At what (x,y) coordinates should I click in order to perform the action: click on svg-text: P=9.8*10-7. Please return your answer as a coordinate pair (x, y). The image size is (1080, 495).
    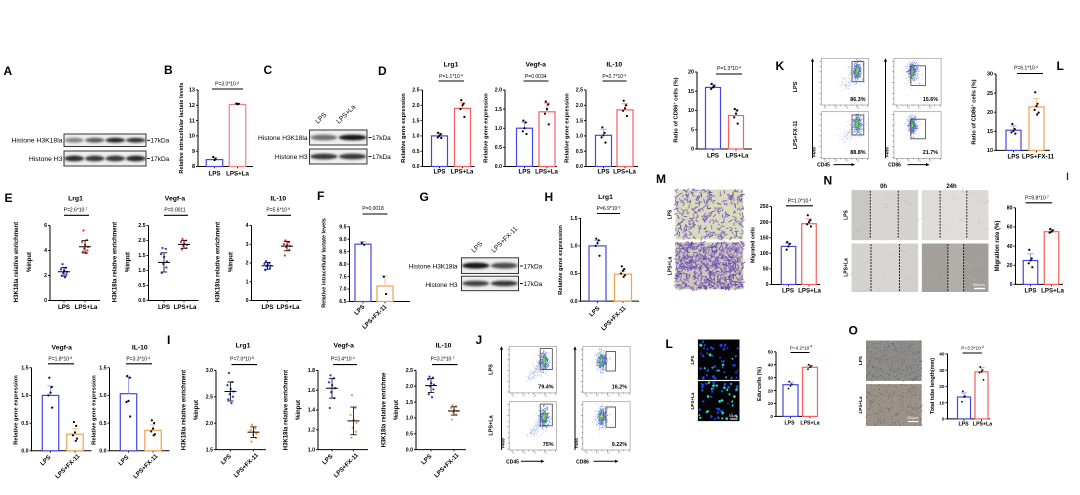
    Looking at the image, I should click on (1037, 198).